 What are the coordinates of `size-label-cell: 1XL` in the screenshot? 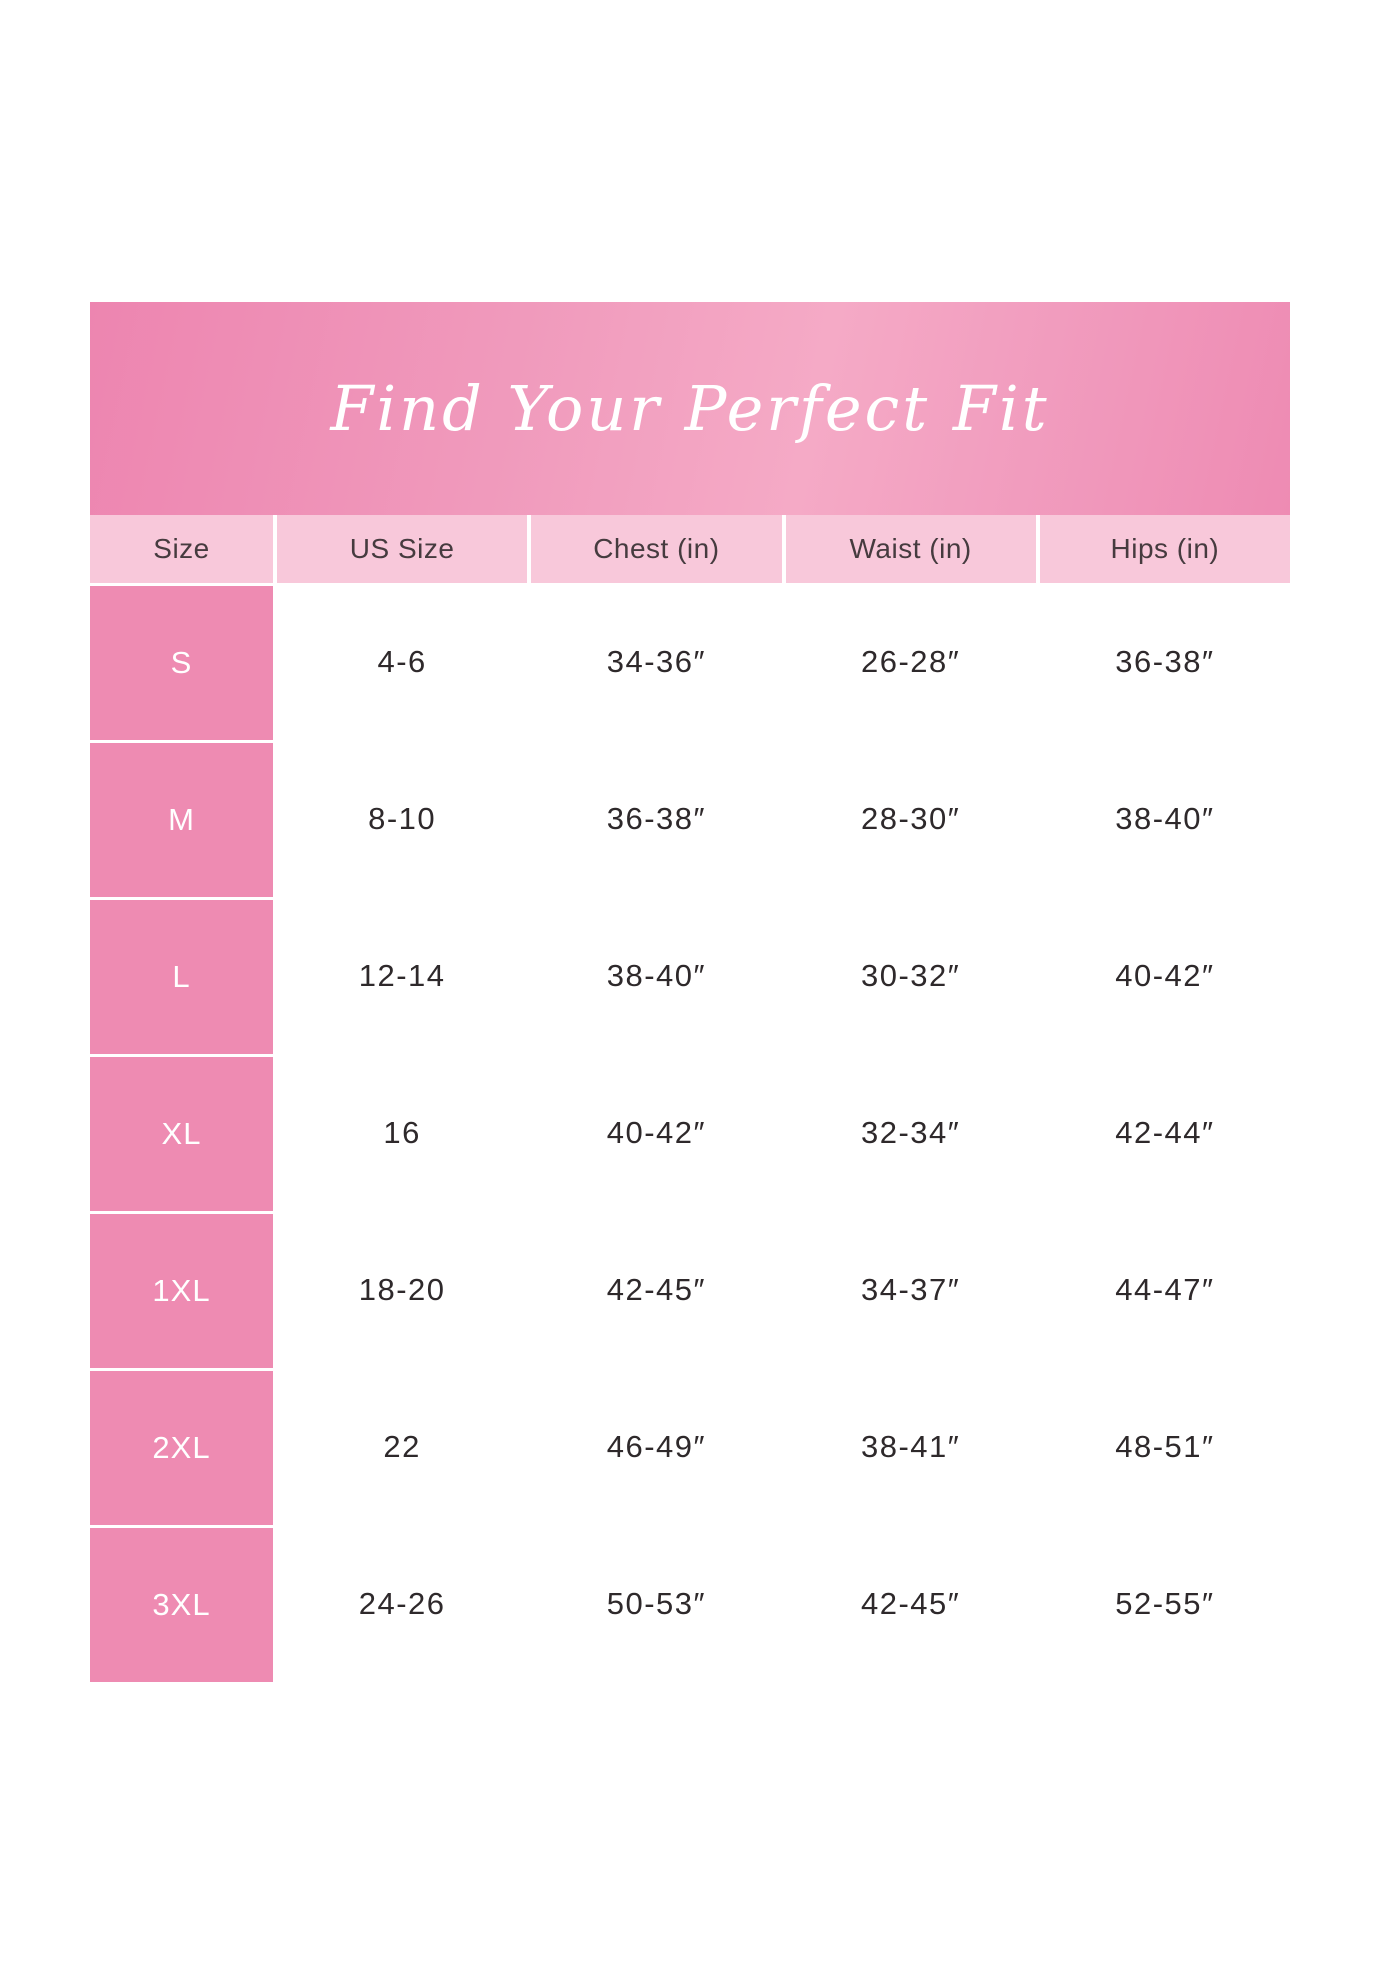 It's located at (181, 1289).